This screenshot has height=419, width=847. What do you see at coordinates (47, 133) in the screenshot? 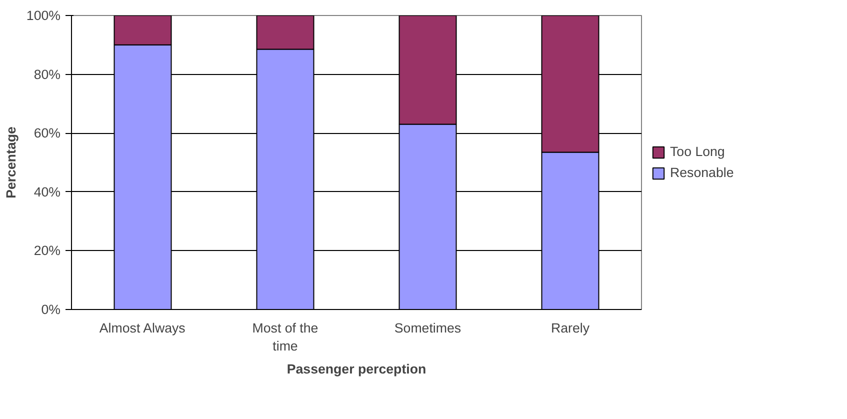
I see `y-tick-label: 60%` at bounding box center [47, 133].